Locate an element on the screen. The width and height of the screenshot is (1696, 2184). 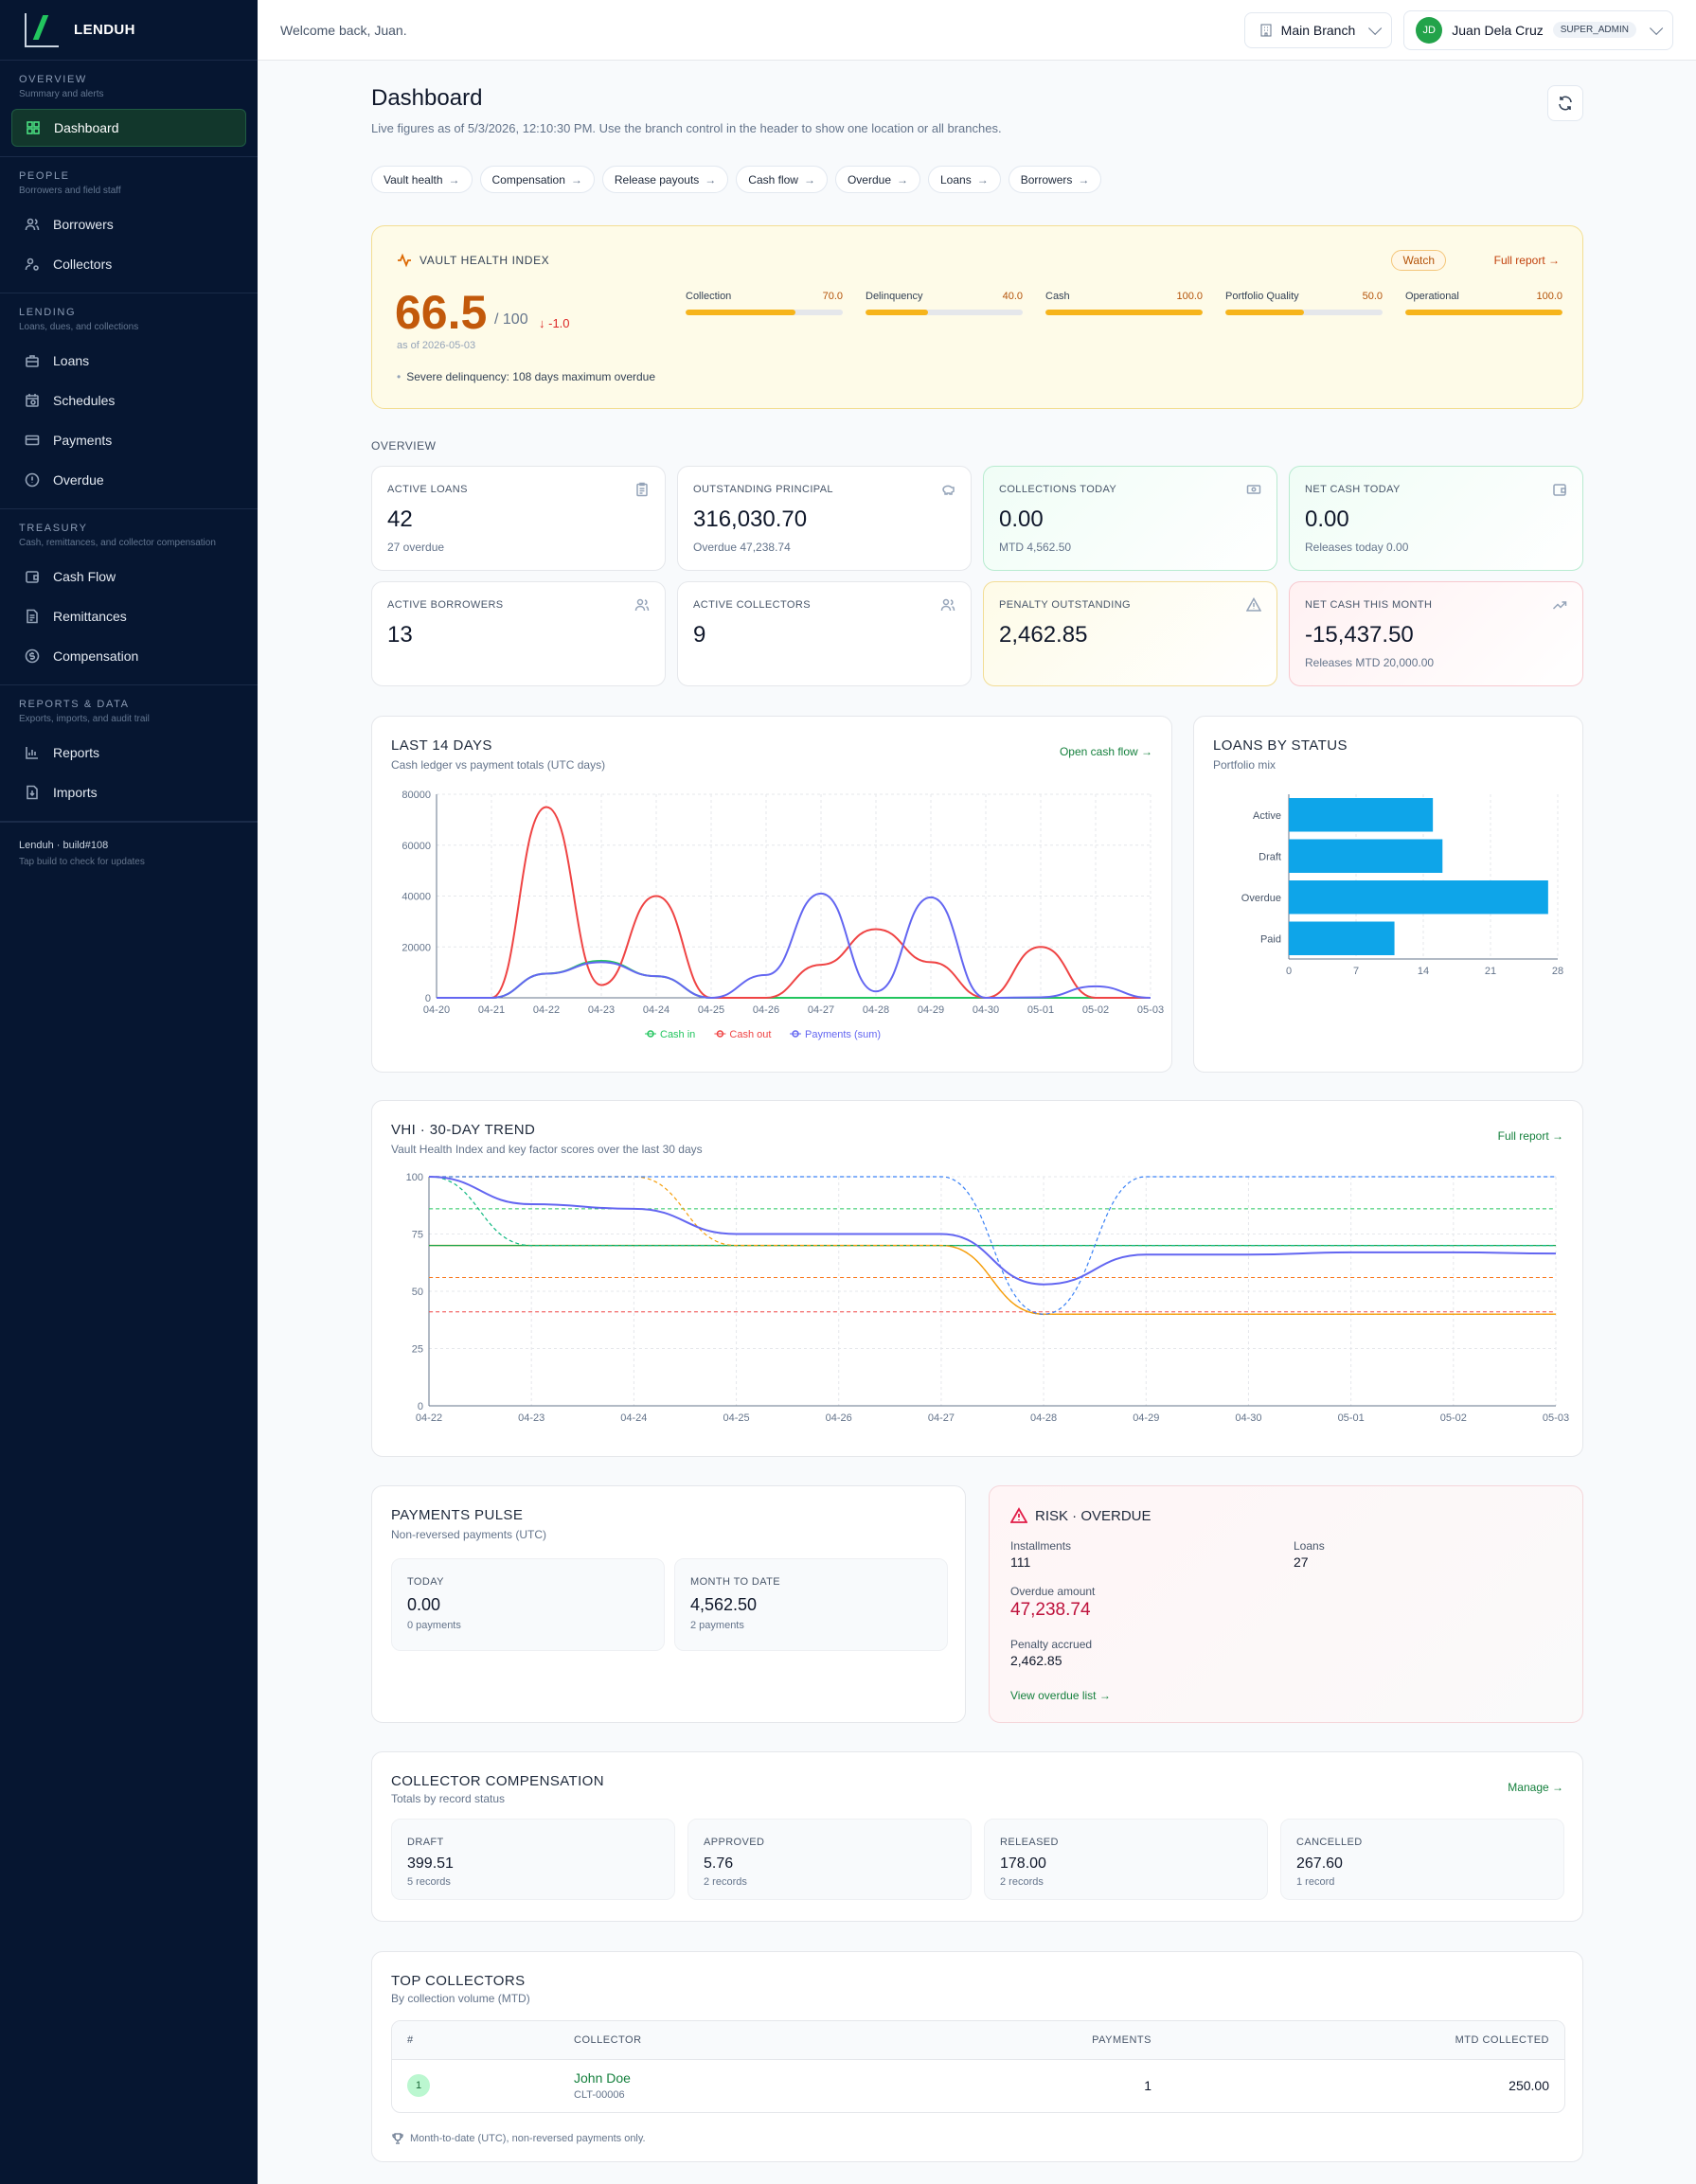
col-mtd-collected: MTD COLLECTED is located at coordinates (1365, 2040).